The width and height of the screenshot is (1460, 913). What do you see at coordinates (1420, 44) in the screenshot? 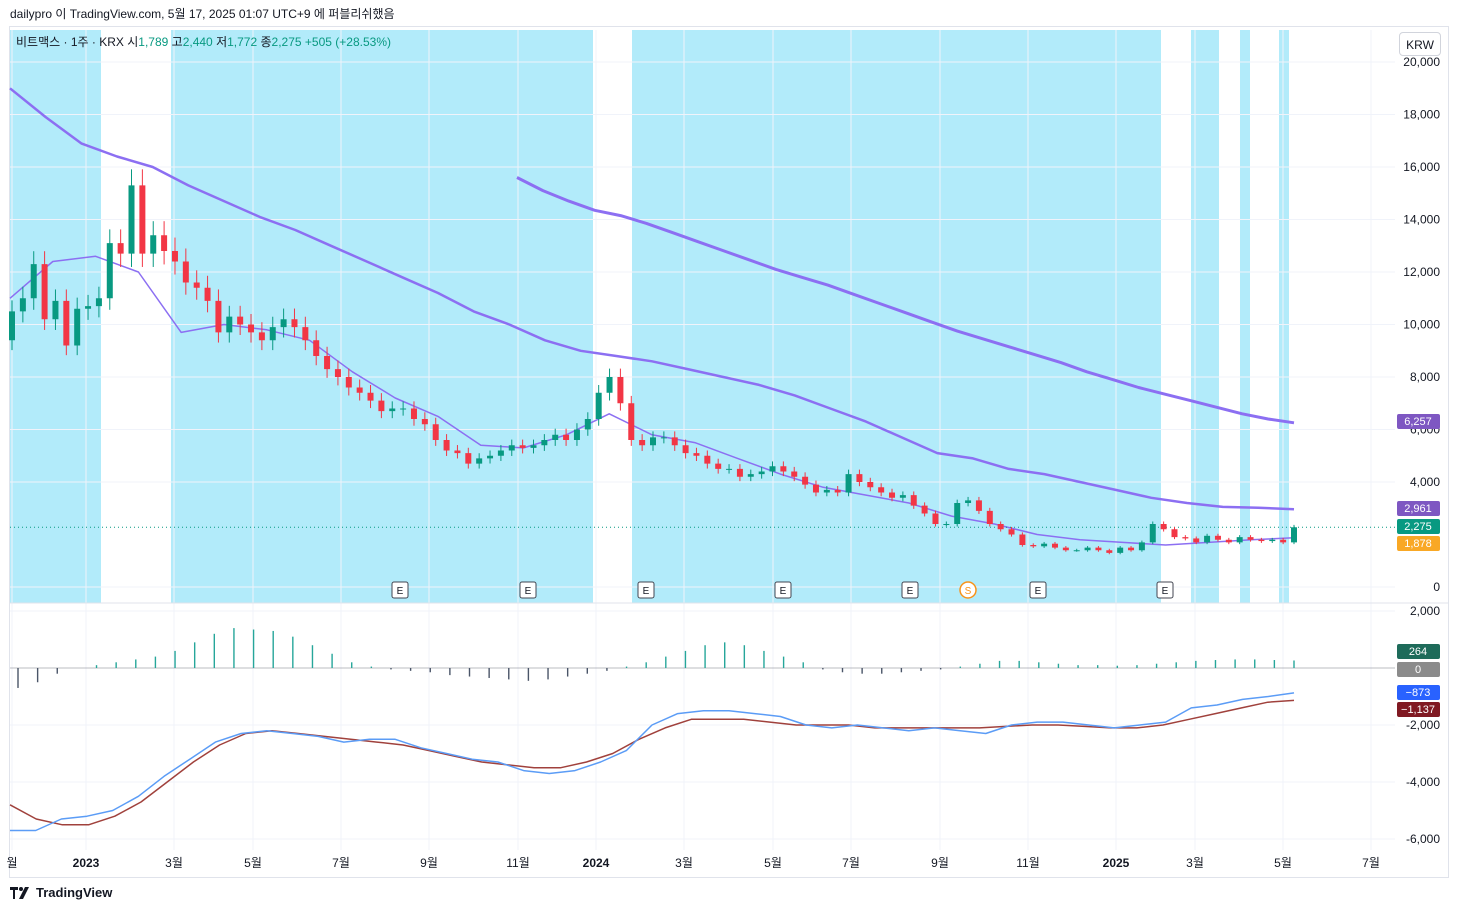
I see `currency-button: KRW` at bounding box center [1420, 44].